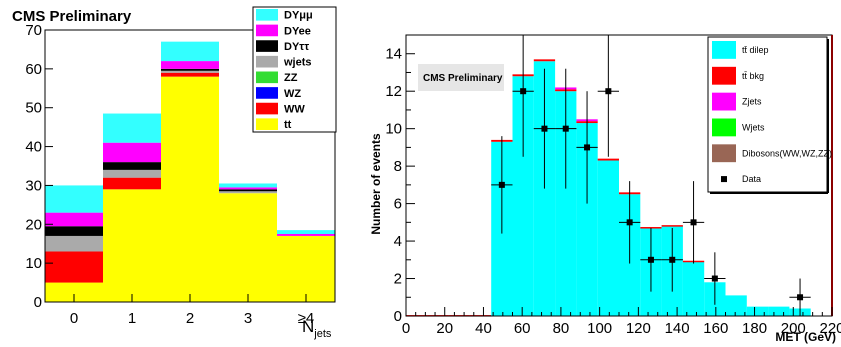  What do you see at coordinates (715, 328) in the screenshot?
I see `met-x-tick-label-160: 160` at bounding box center [715, 328].